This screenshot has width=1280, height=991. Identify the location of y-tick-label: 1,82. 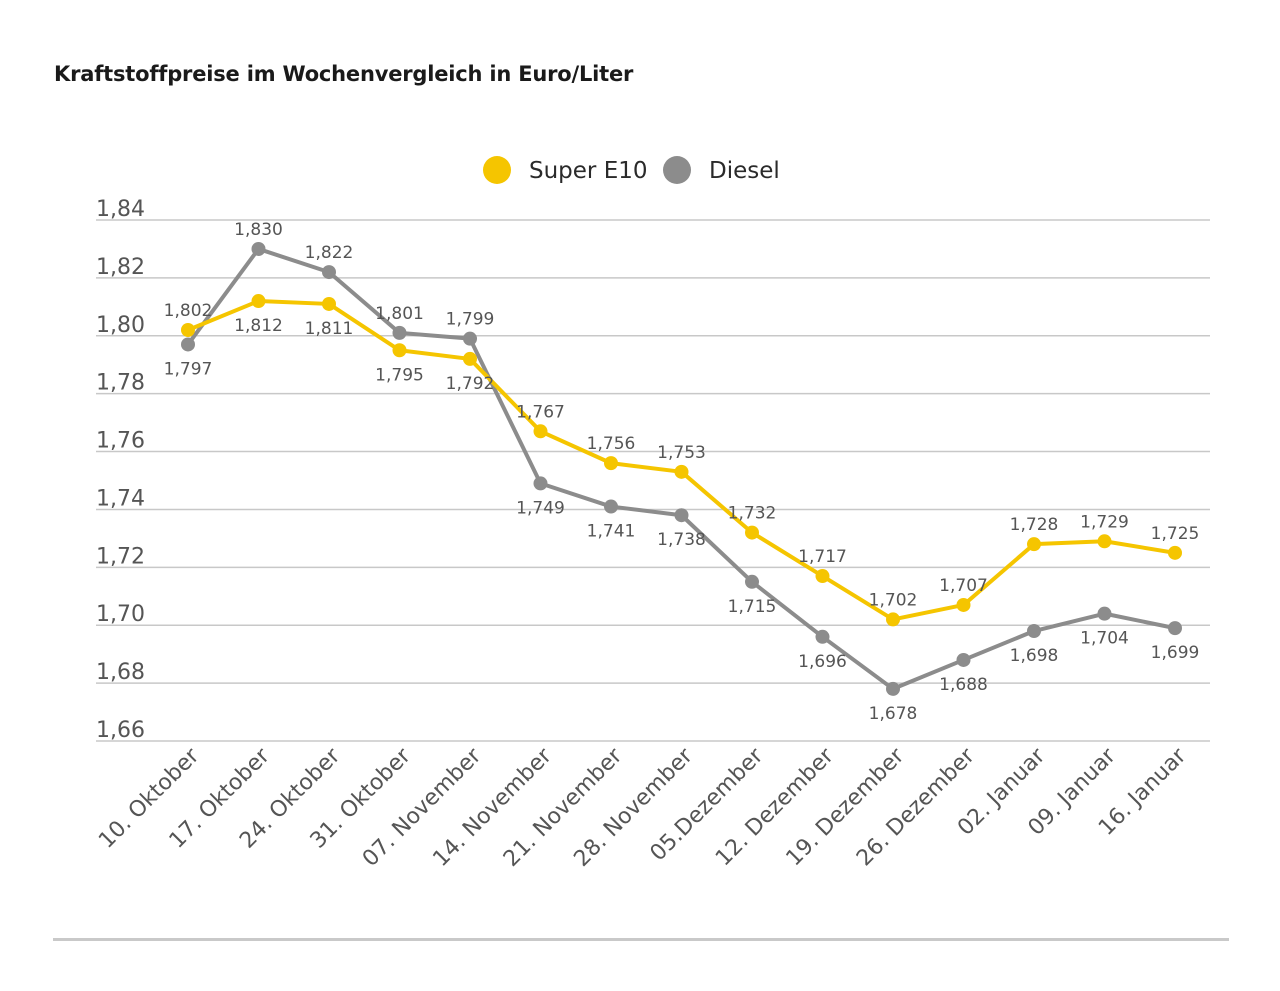
(120, 267).